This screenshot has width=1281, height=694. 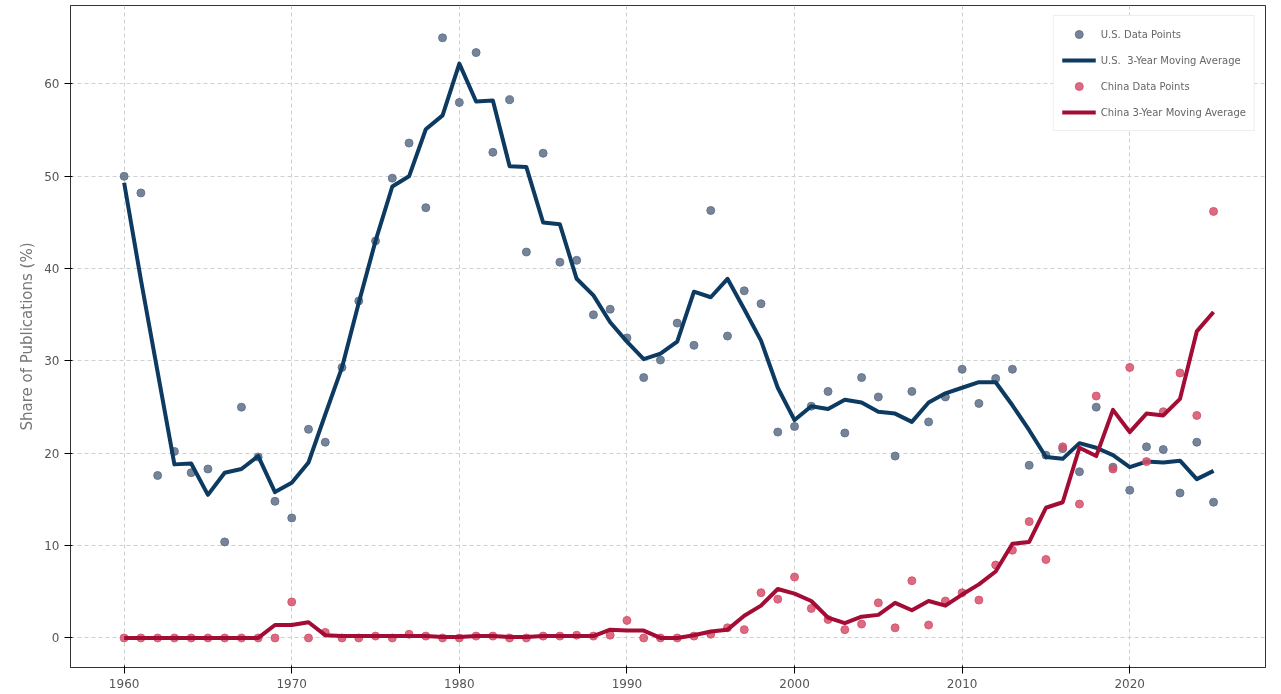 I want to click on y-tick-label: 30, so click(x=52, y=361).